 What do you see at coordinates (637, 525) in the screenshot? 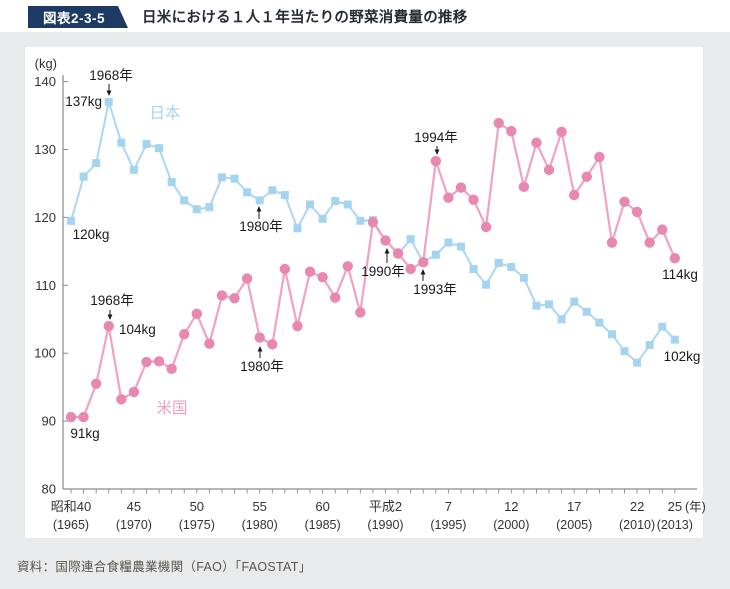
I see `x-tick-year-label: (2010)` at bounding box center [637, 525].